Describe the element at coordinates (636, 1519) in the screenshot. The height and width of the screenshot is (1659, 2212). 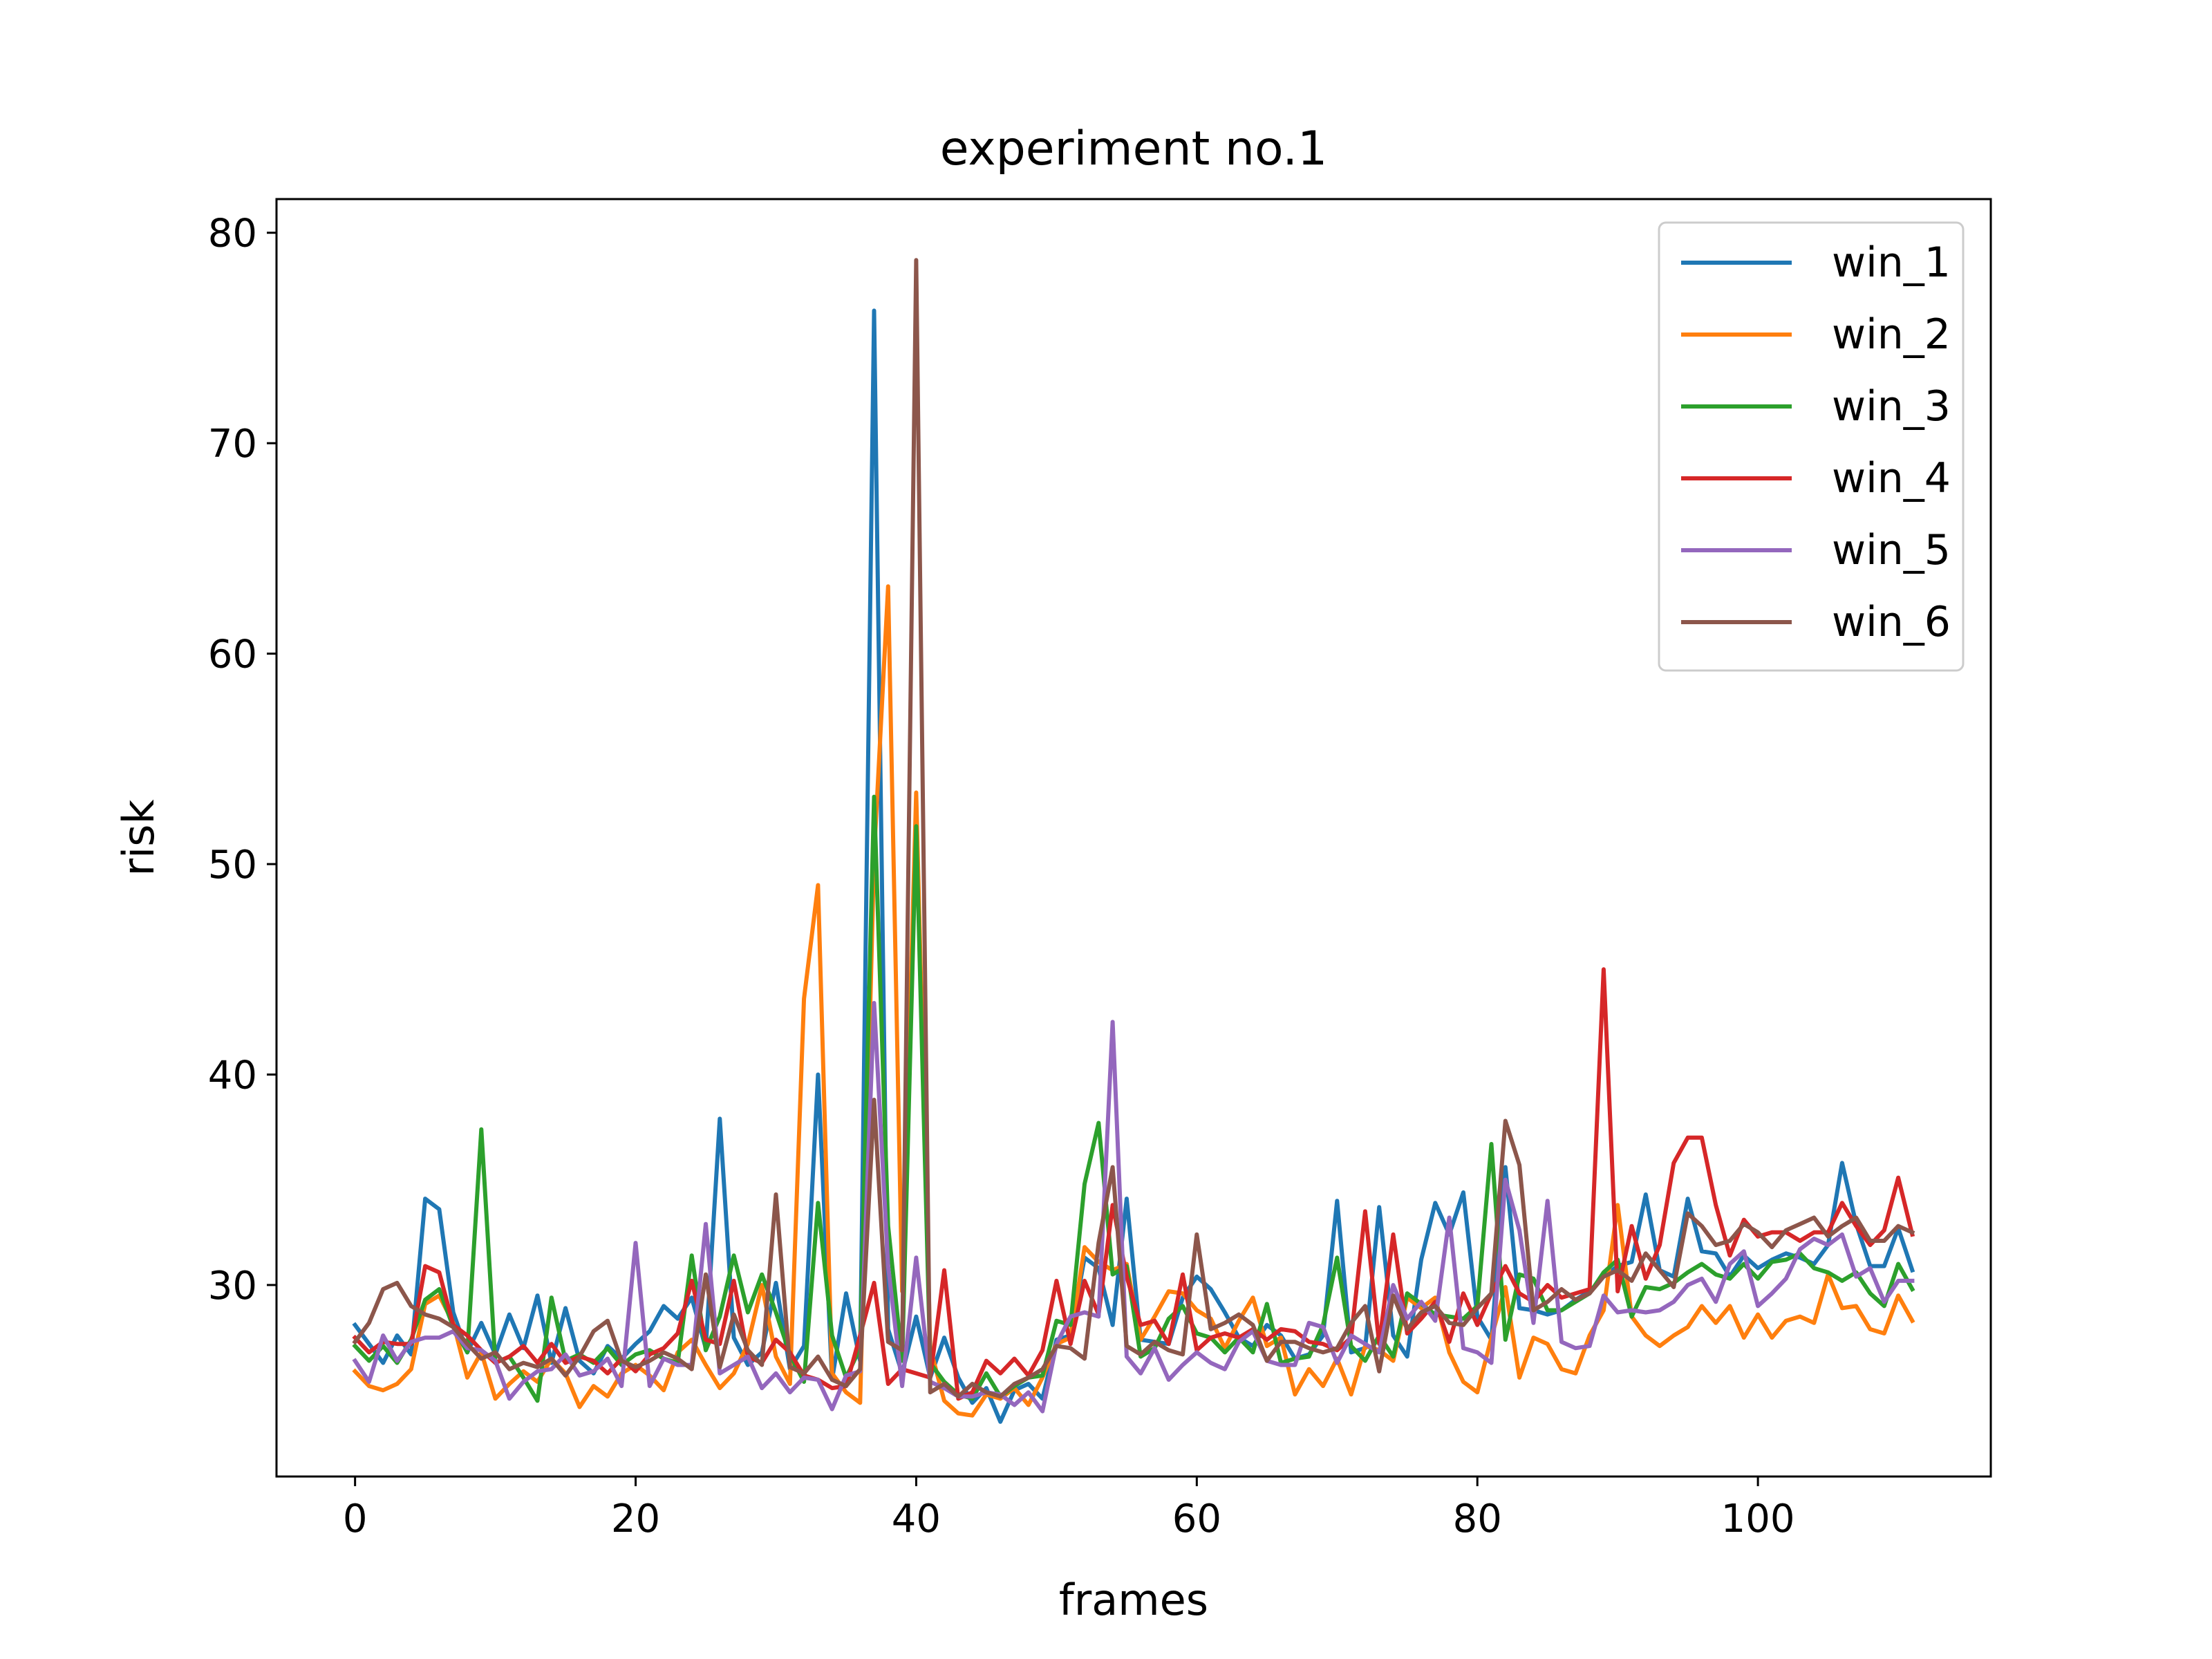
I see `x-tick-label: 20` at that location.